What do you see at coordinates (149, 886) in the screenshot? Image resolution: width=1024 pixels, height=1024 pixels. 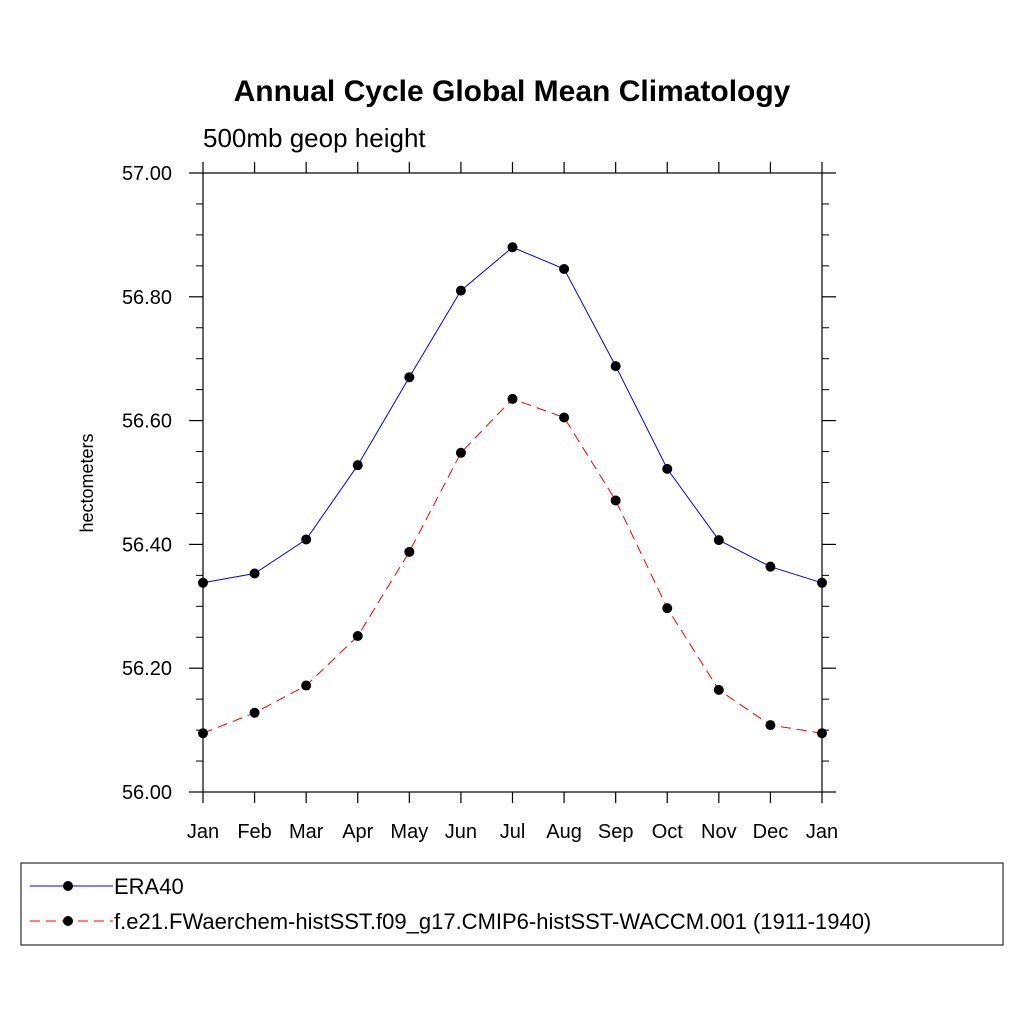 I see `legend-label-1: ERA40` at bounding box center [149, 886].